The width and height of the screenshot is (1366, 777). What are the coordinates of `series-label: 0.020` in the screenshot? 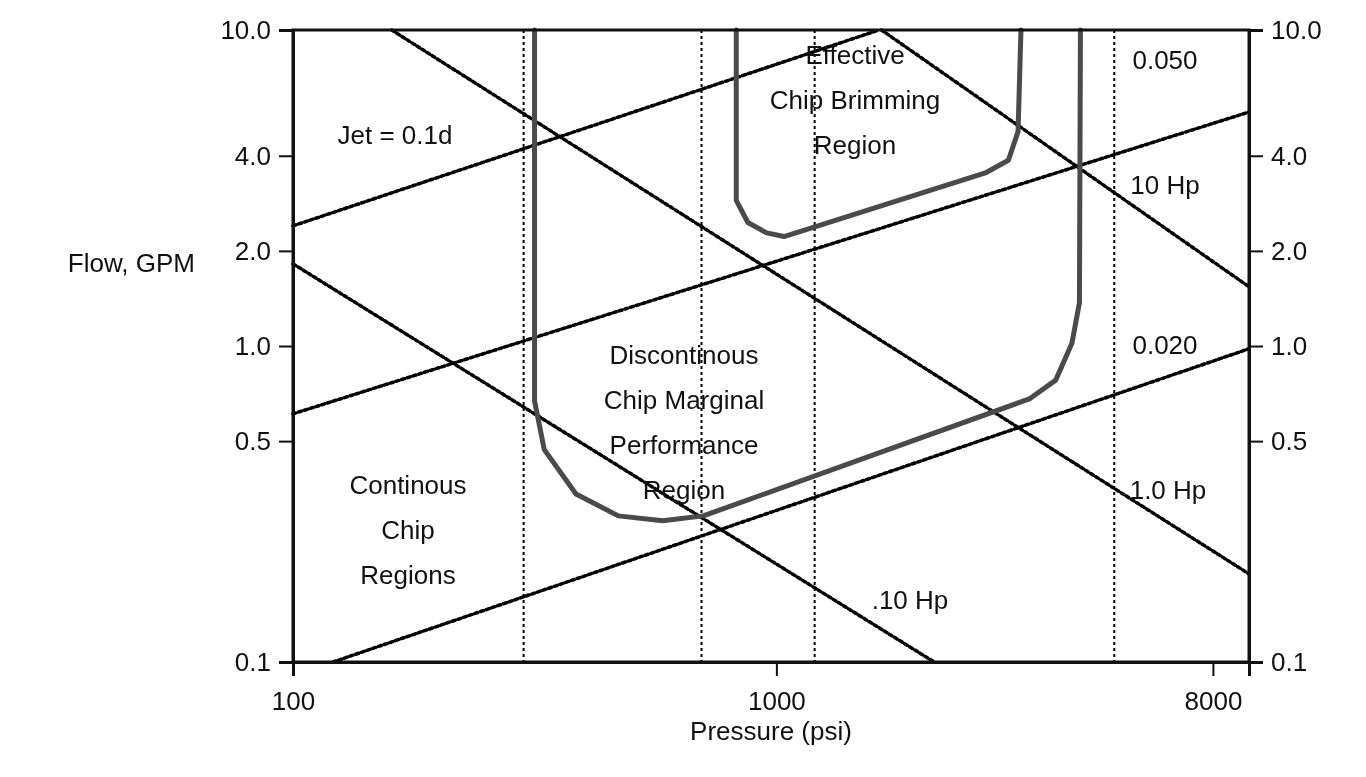 It's located at (1165, 345).